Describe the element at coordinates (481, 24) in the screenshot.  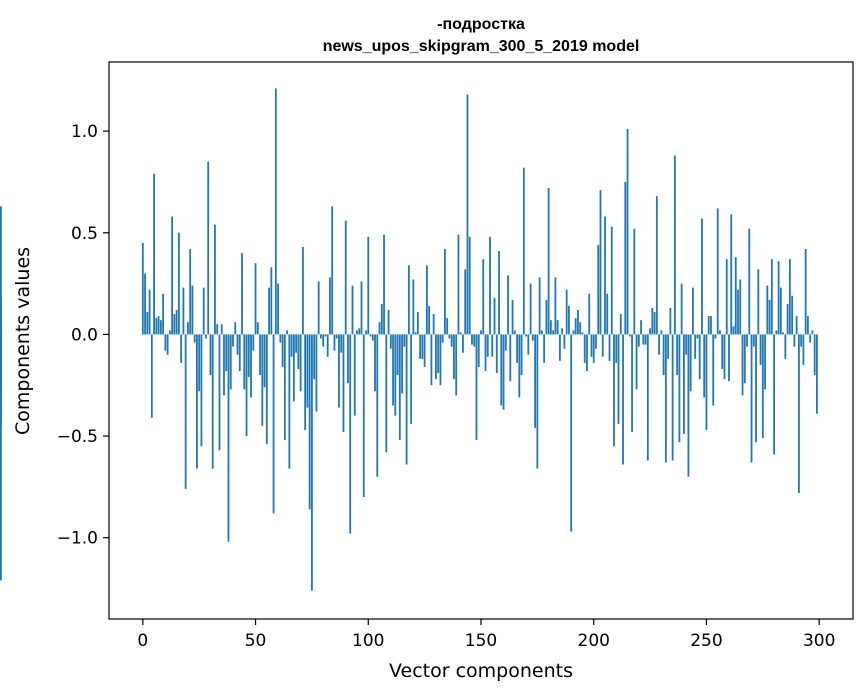
I see `chart-title-line-1: -подростка` at that location.